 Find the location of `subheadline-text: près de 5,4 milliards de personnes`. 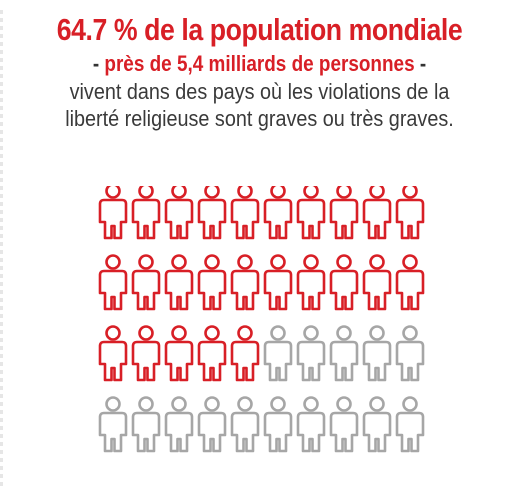

subheadline-text: près de 5,4 milliards de personnes is located at coordinates (259, 63).